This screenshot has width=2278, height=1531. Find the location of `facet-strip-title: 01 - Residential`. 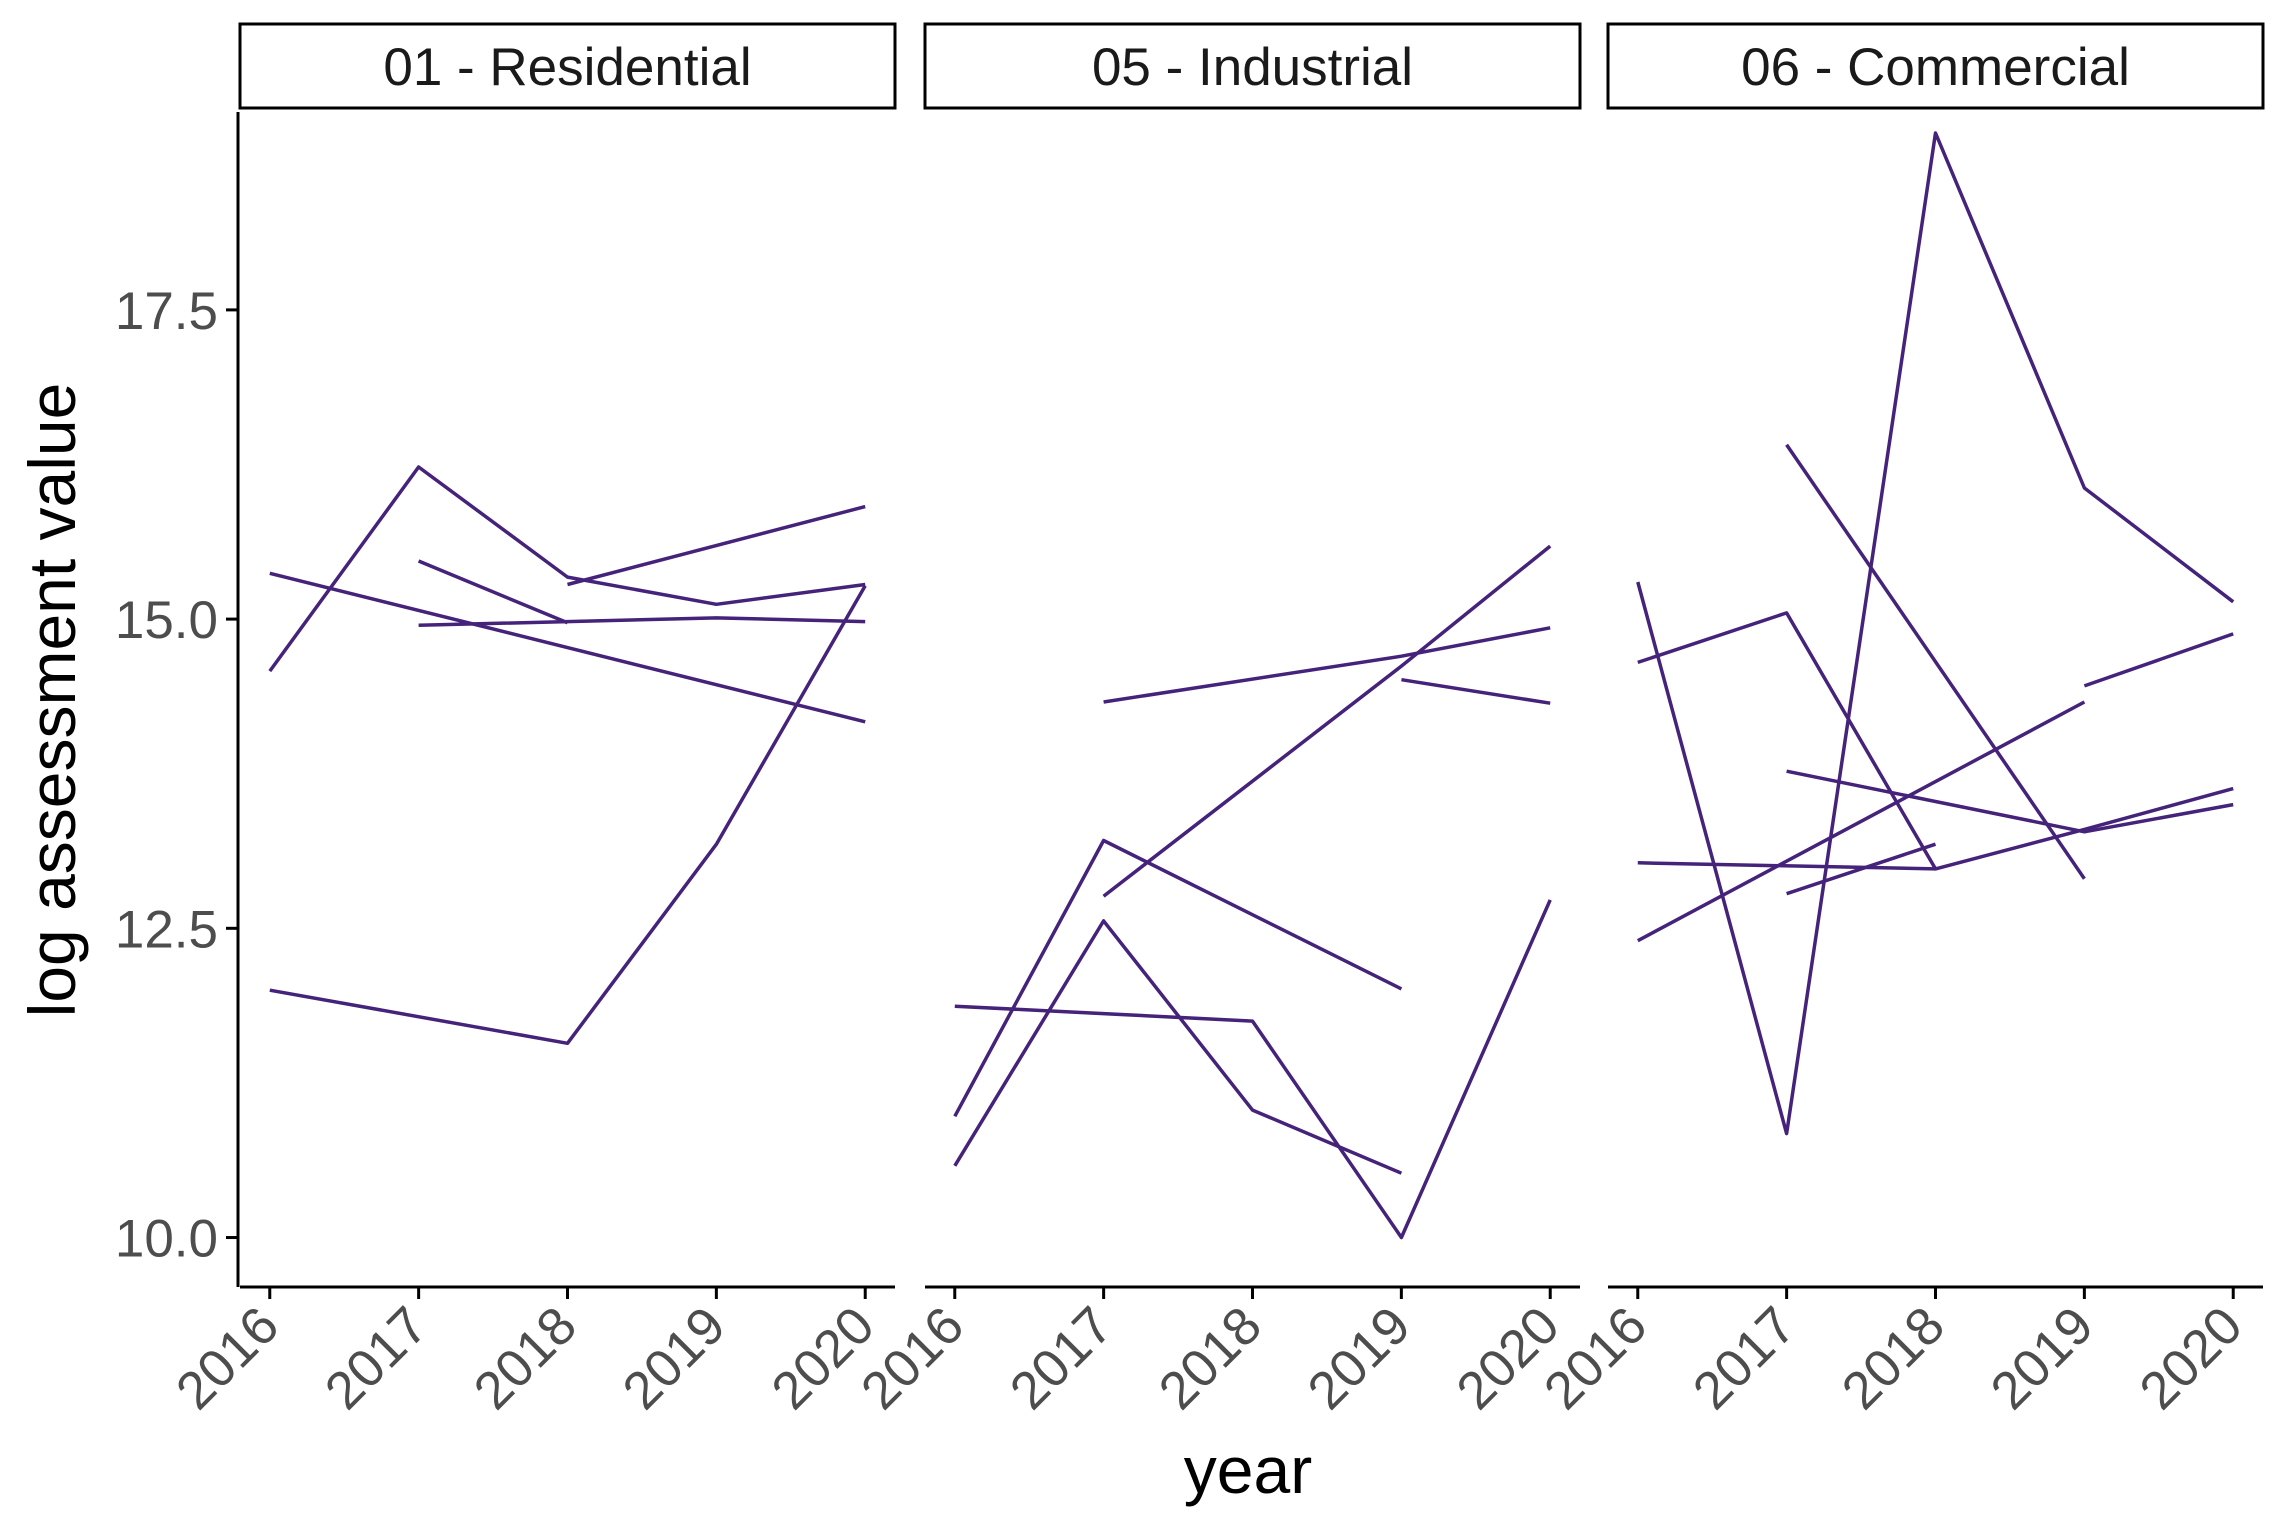

facet-strip-title: 01 - Residential is located at coordinates (567, 67).